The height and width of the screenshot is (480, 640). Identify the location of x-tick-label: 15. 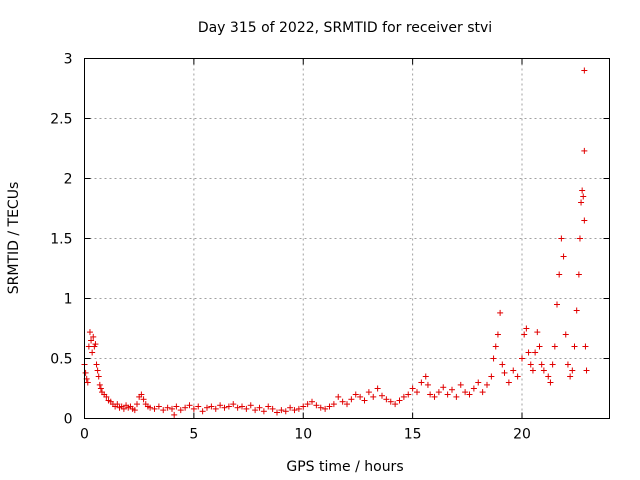
(413, 435).